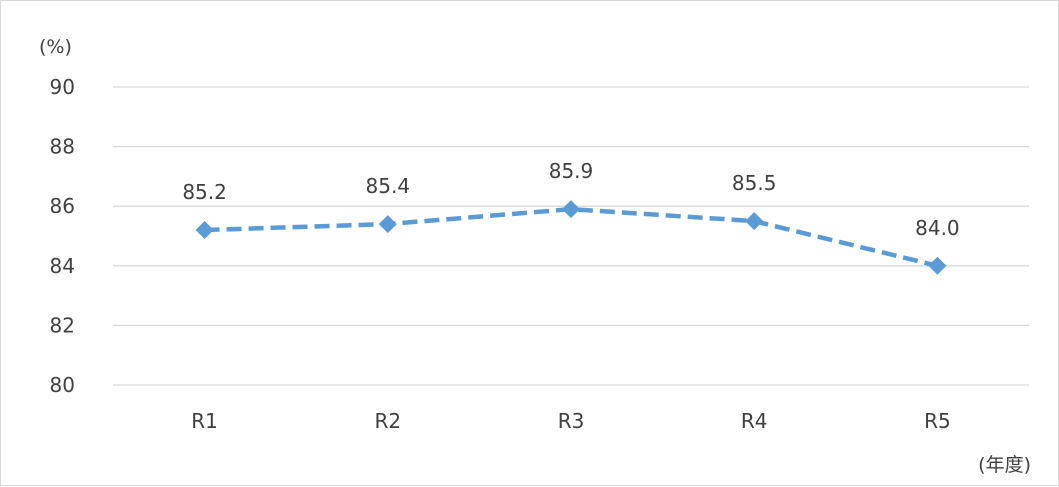 This screenshot has width=1059, height=487. Describe the element at coordinates (204, 230) in the screenshot. I see `data-point-R1` at that location.